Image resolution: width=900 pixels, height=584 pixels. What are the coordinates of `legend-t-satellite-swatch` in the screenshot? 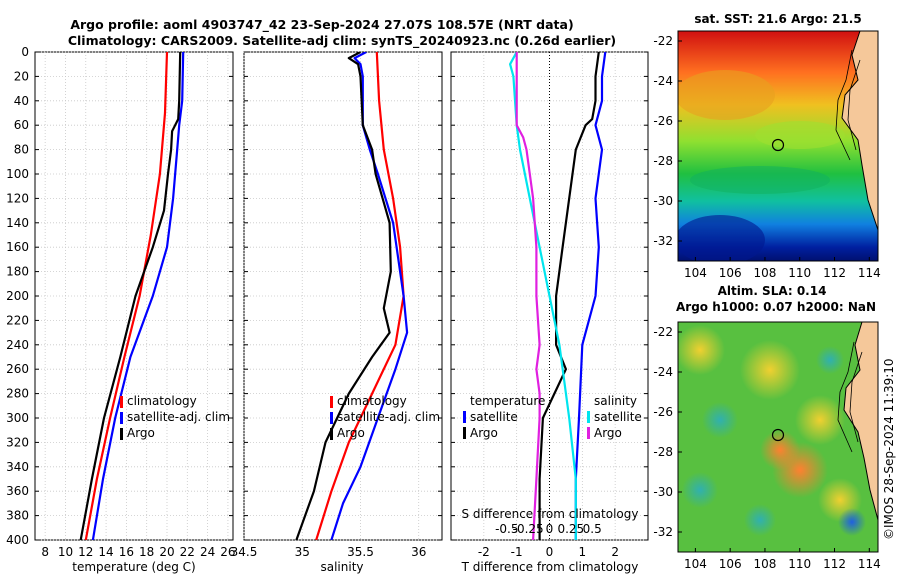 It's located at (464, 417).